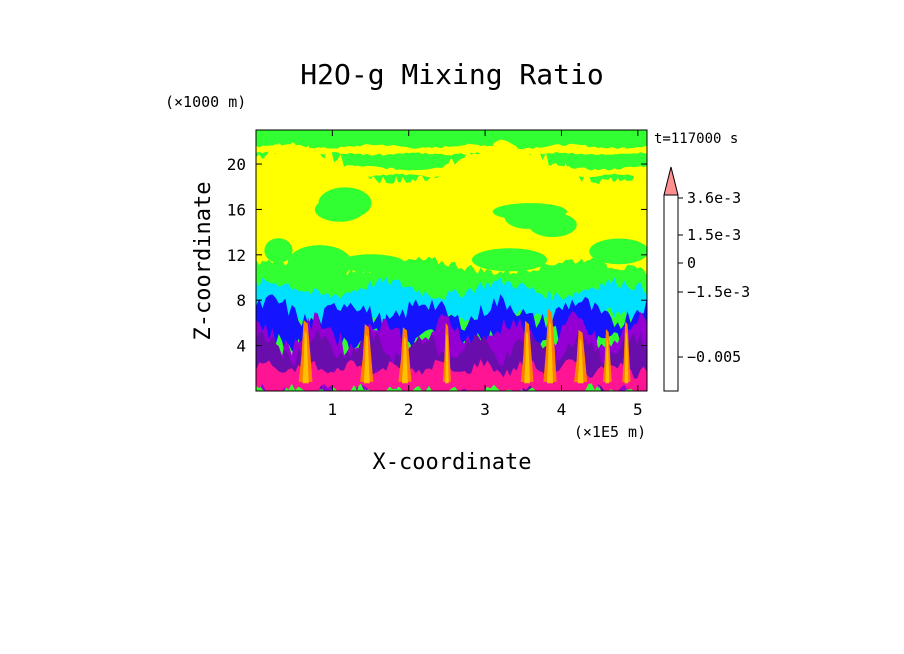 This screenshot has width=904, height=654. What do you see at coordinates (451, 74) in the screenshot?
I see `chart-title: H2O-g Mixing Ratio` at bounding box center [451, 74].